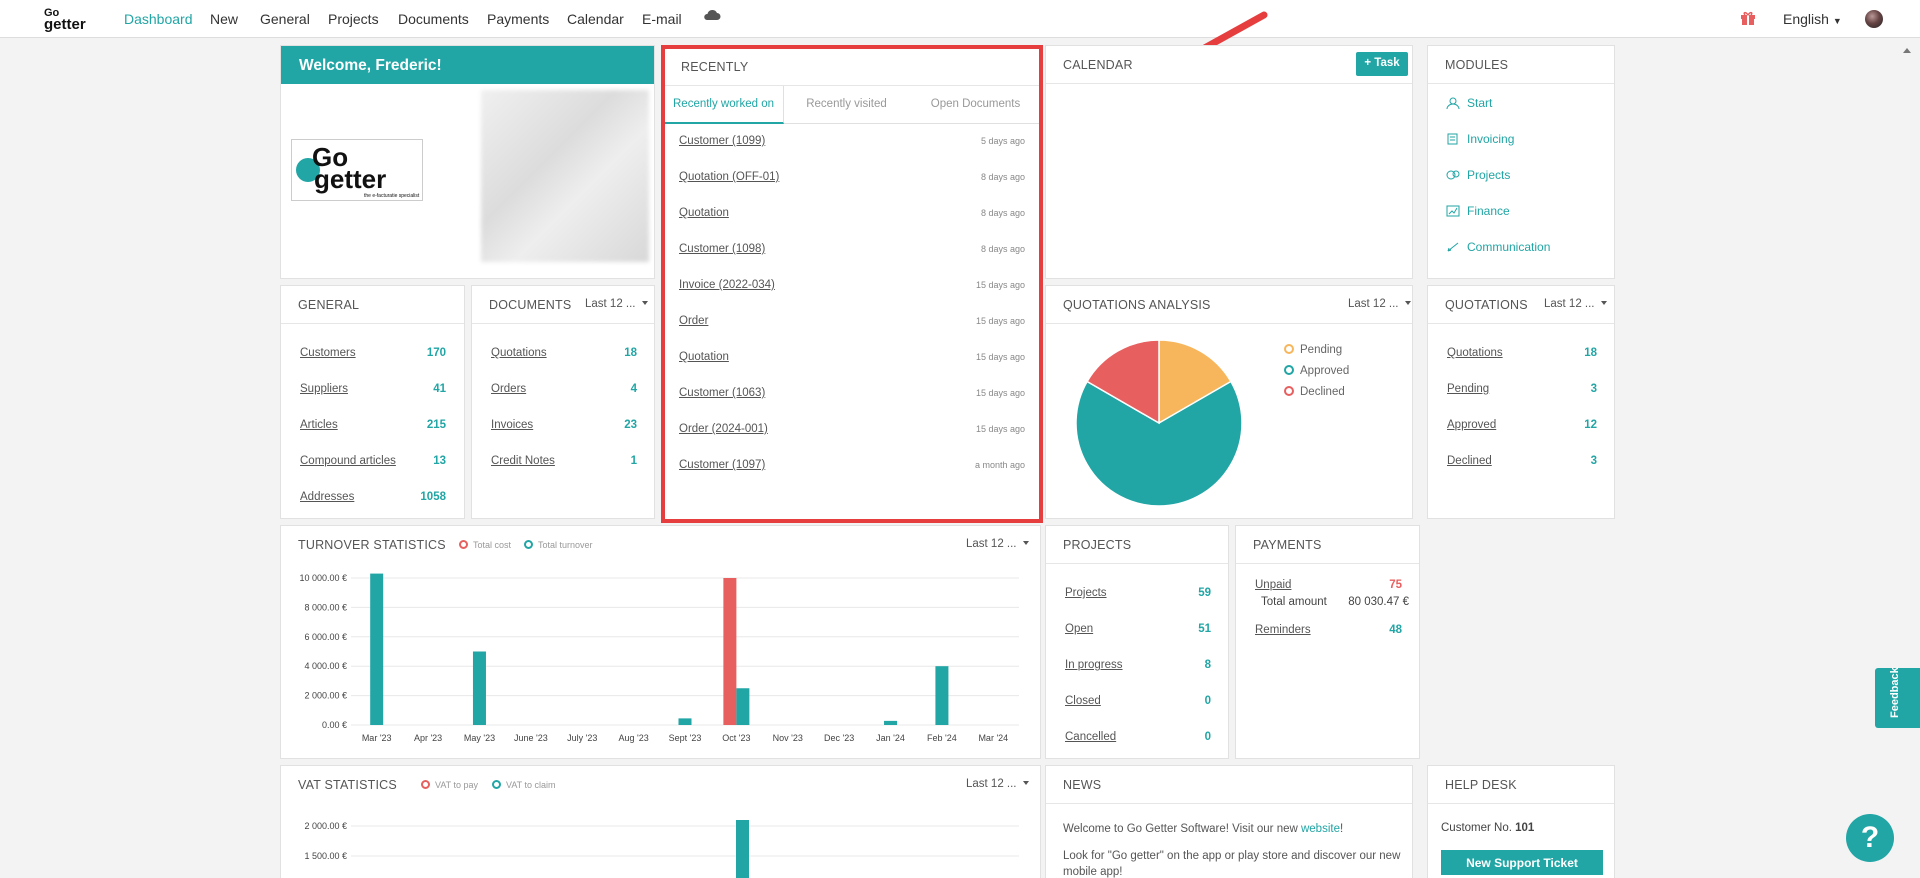 This screenshot has height=878, width=1920. What do you see at coordinates (1907, 50) in the screenshot?
I see `scroll-up-icon` at bounding box center [1907, 50].